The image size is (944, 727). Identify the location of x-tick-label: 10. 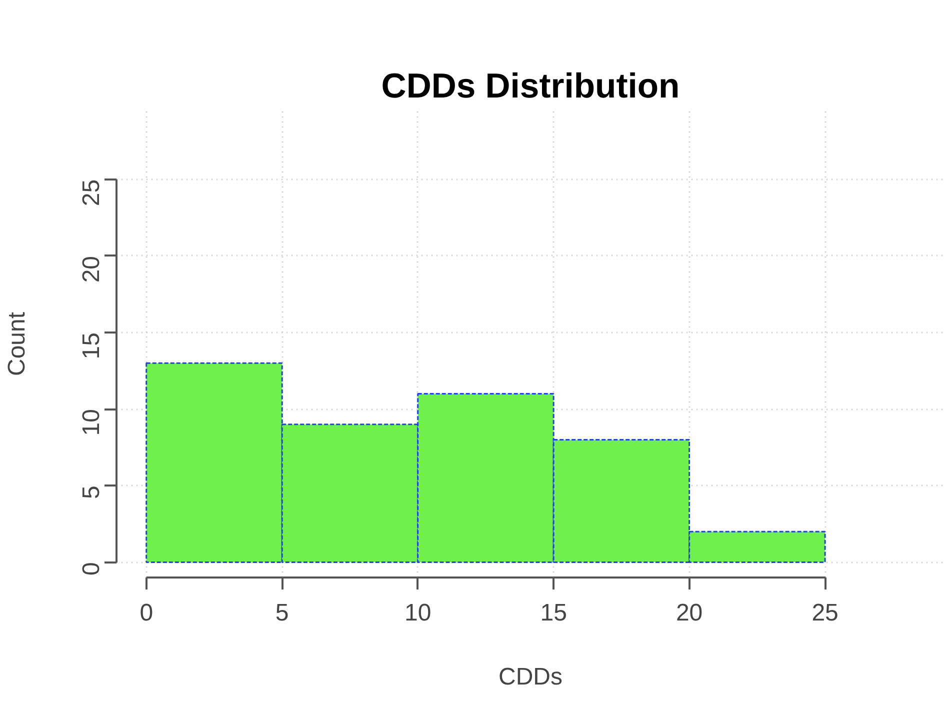
(418, 613).